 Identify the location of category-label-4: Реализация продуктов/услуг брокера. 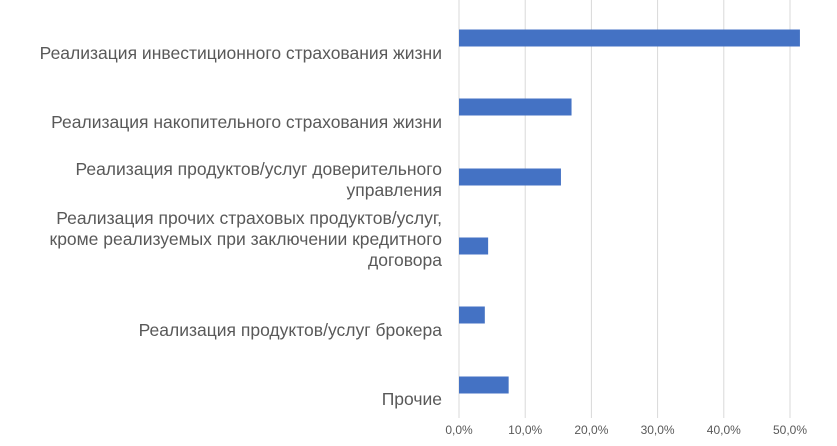
(290, 329).